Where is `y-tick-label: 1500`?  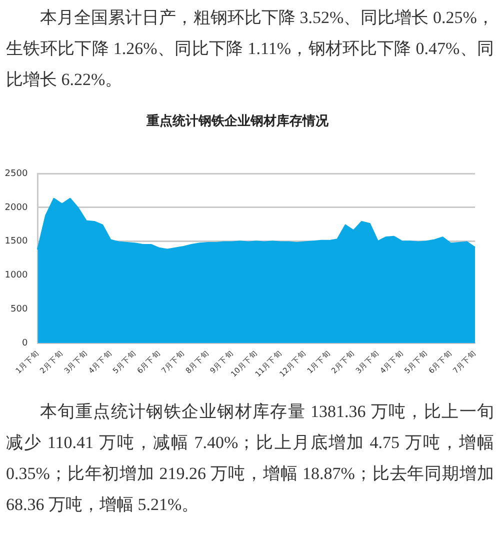 y-tick-label: 1500 is located at coordinates (16, 241).